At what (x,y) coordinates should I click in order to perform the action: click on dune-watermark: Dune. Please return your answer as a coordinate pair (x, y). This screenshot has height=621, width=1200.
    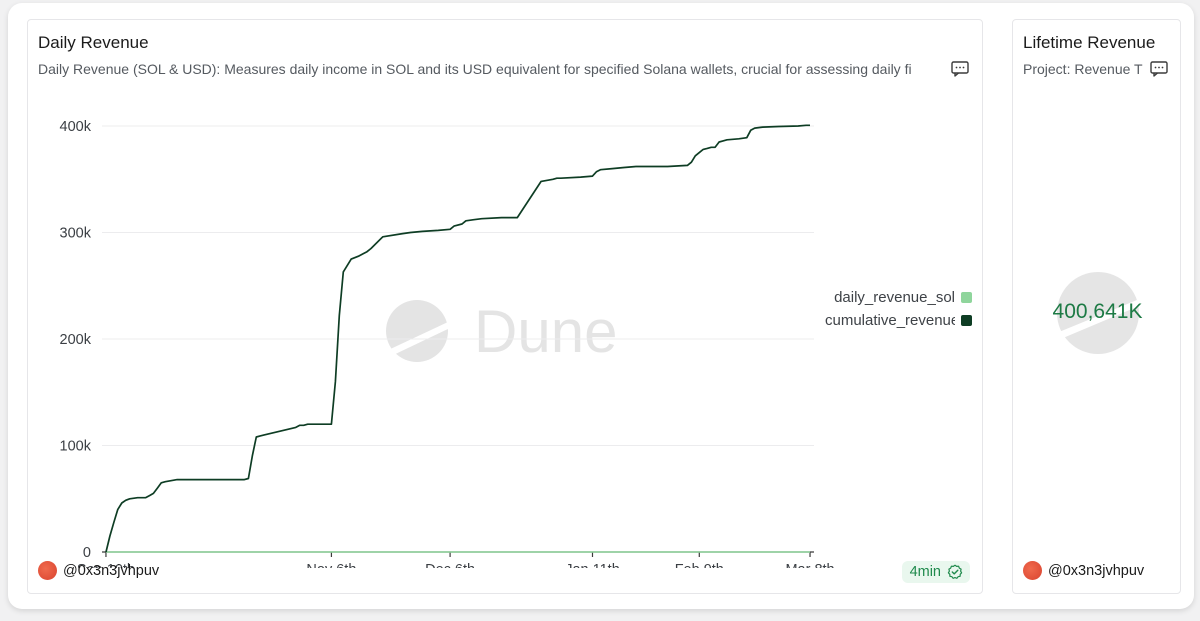
    Looking at the image, I should click on (500, 331).